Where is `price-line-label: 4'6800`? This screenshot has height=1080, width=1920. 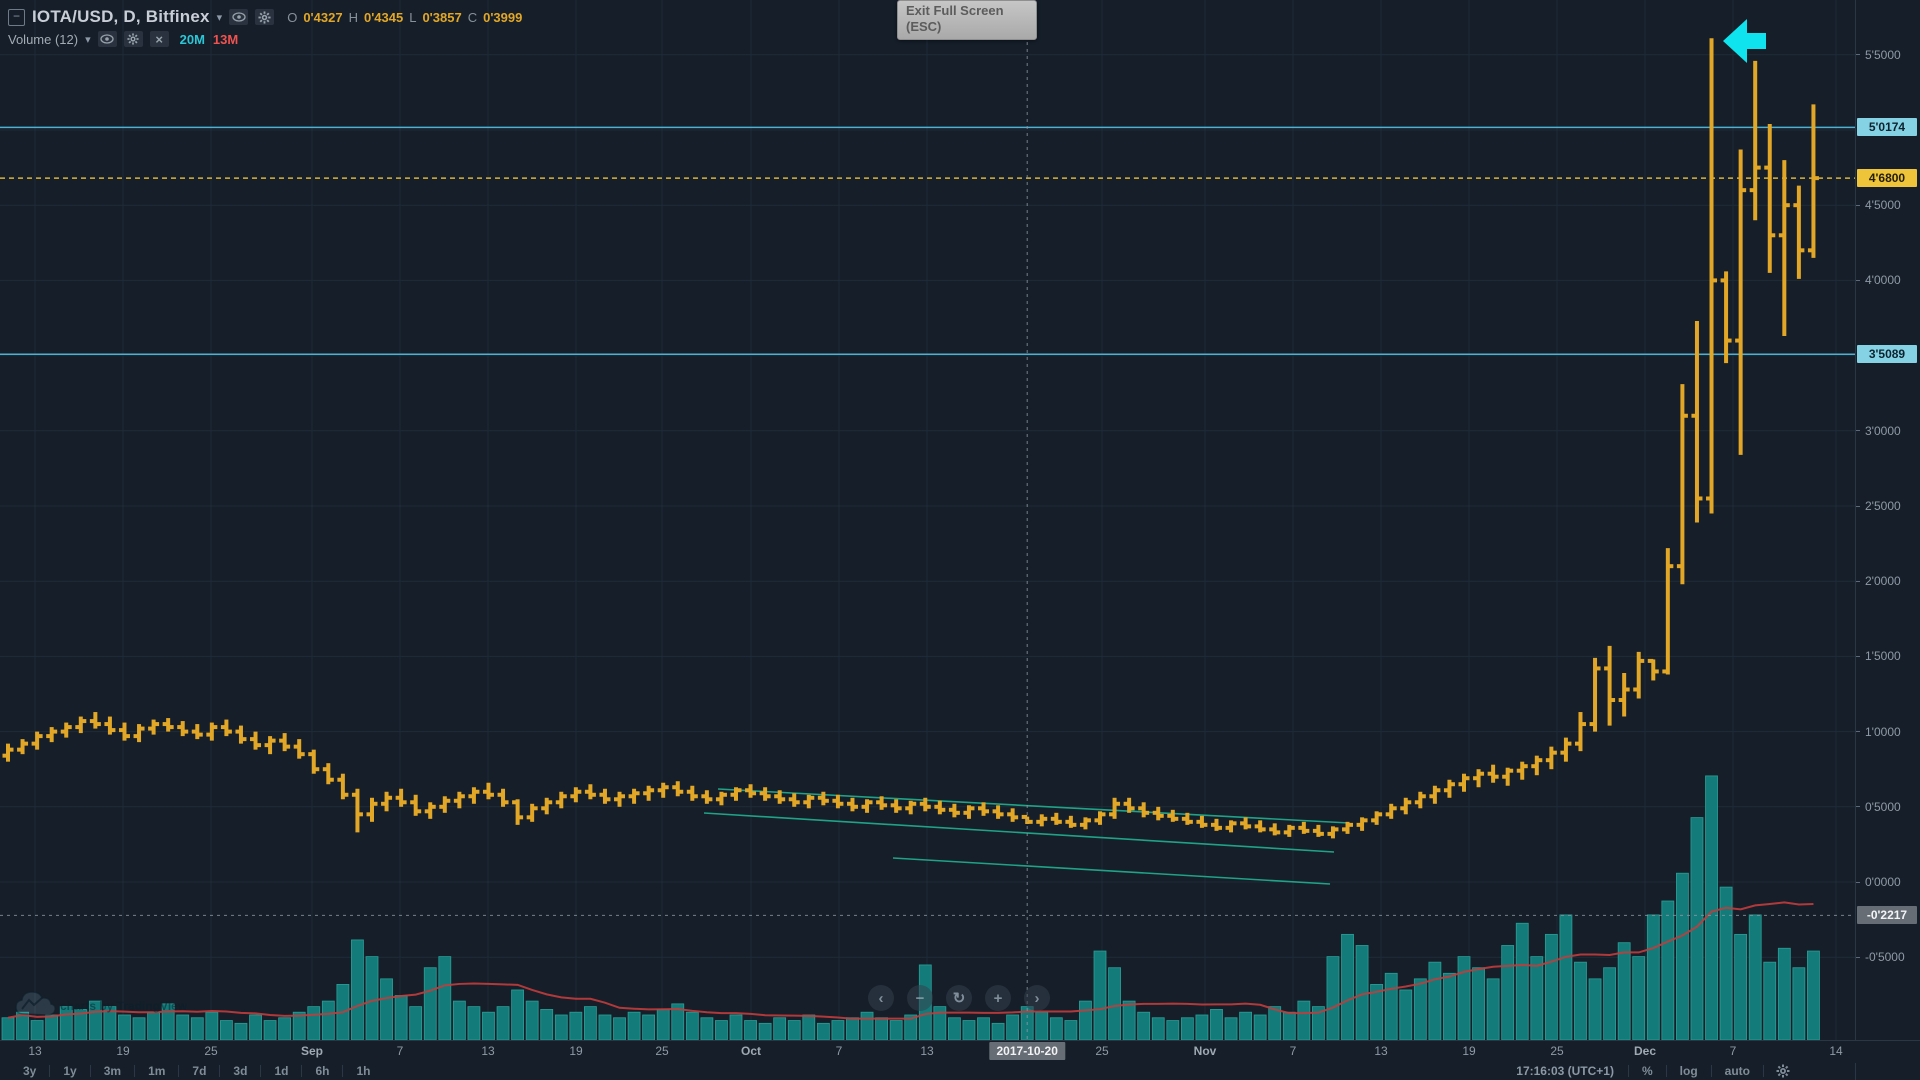 price-line-label: 4'6800 is located at coordinates (1887, 178).